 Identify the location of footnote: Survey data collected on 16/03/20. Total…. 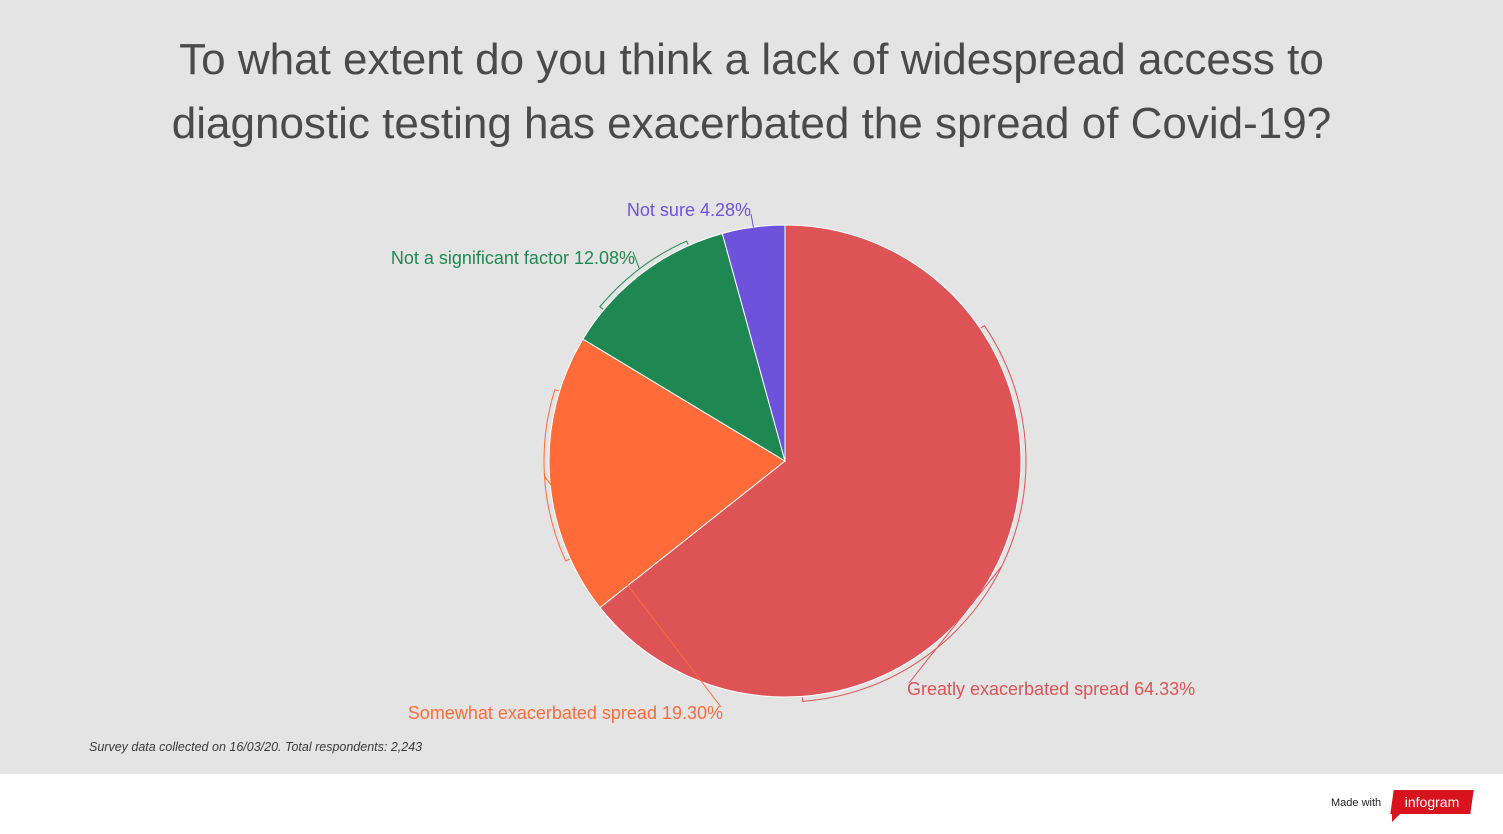
(256, 747).